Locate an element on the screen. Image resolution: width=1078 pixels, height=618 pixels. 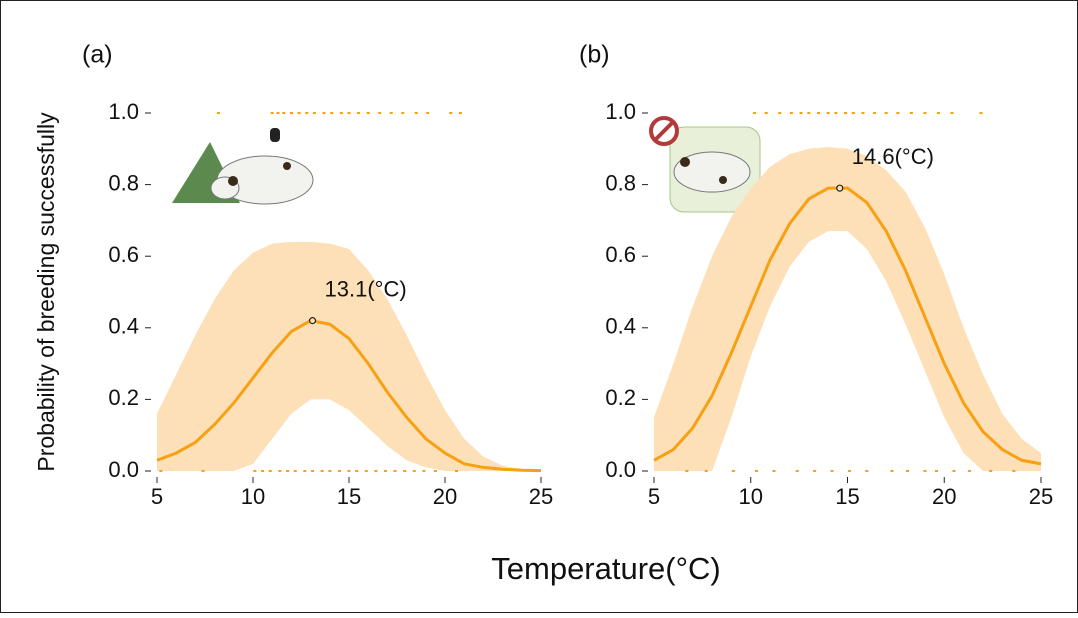
panel-label: (b) is located at coordinates (594, 55).